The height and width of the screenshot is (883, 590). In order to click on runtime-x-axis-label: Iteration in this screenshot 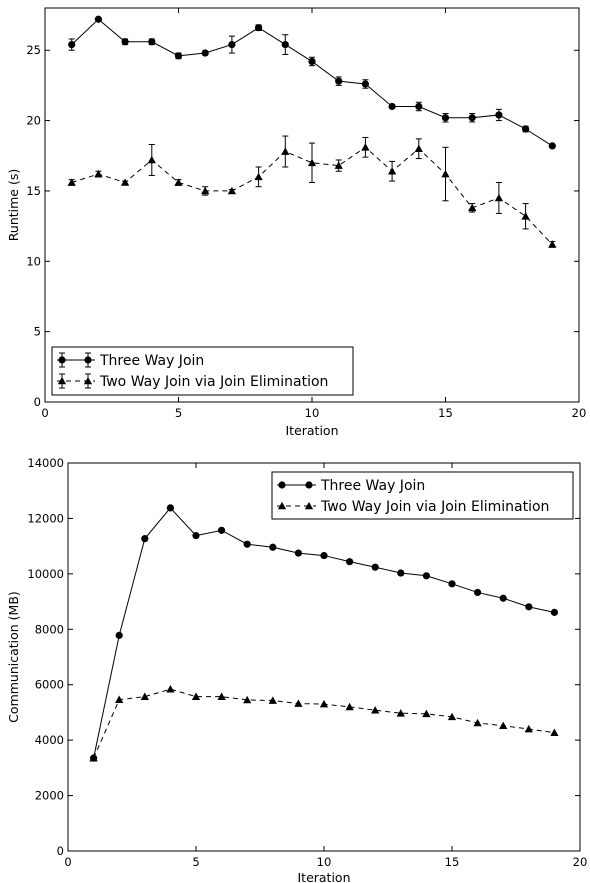, I will do `click(311, 430)`.